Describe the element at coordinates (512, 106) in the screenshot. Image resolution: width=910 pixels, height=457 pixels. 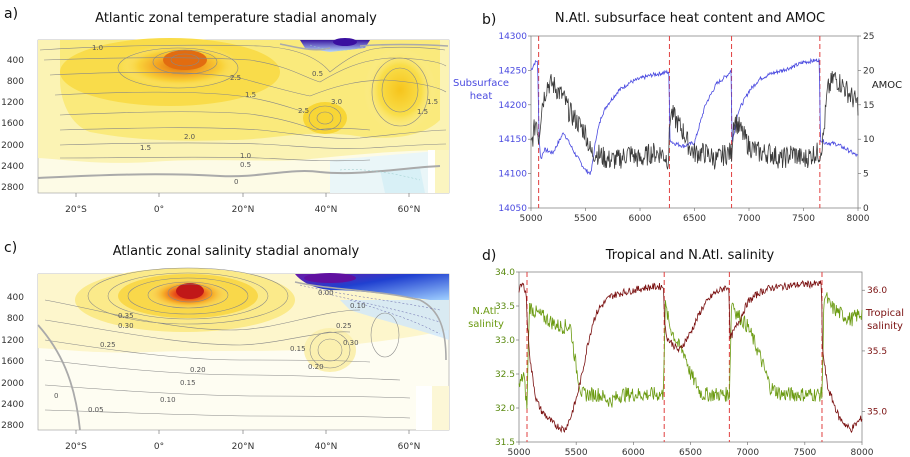
I see `y-left-tick-label: 14200` at that location.